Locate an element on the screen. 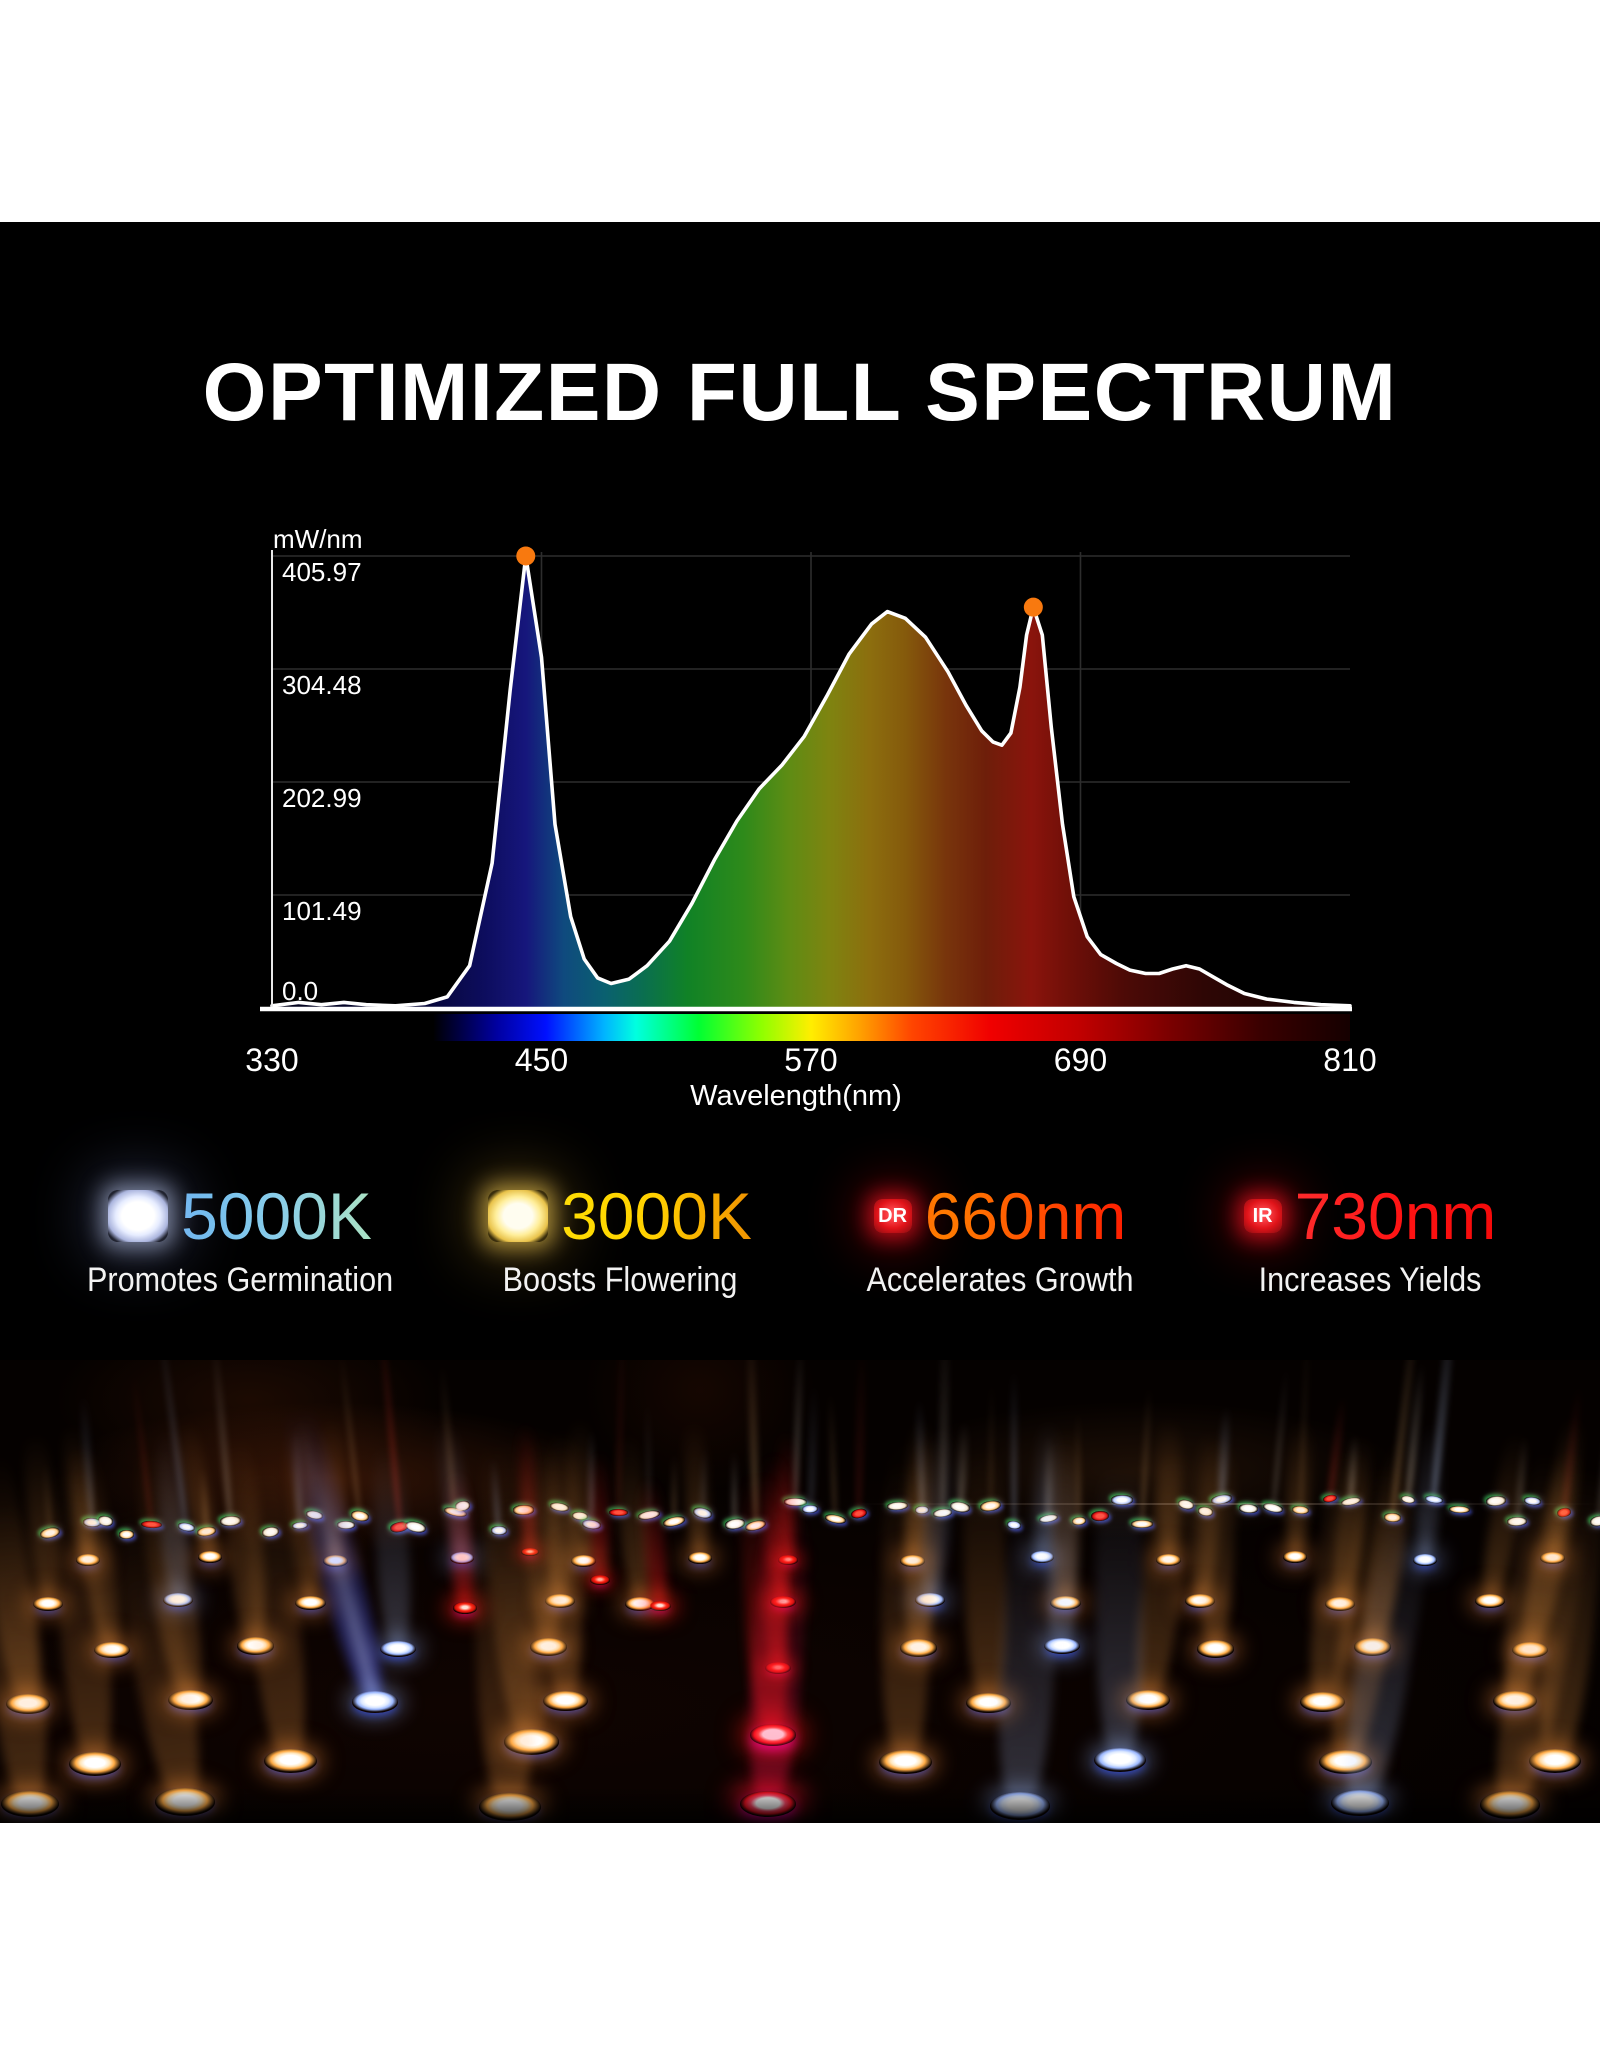 This screenshot has width=1600, height=2048. feature-3000k-subtitle: Boosts Flowering is located at coordinates (620, 1280).